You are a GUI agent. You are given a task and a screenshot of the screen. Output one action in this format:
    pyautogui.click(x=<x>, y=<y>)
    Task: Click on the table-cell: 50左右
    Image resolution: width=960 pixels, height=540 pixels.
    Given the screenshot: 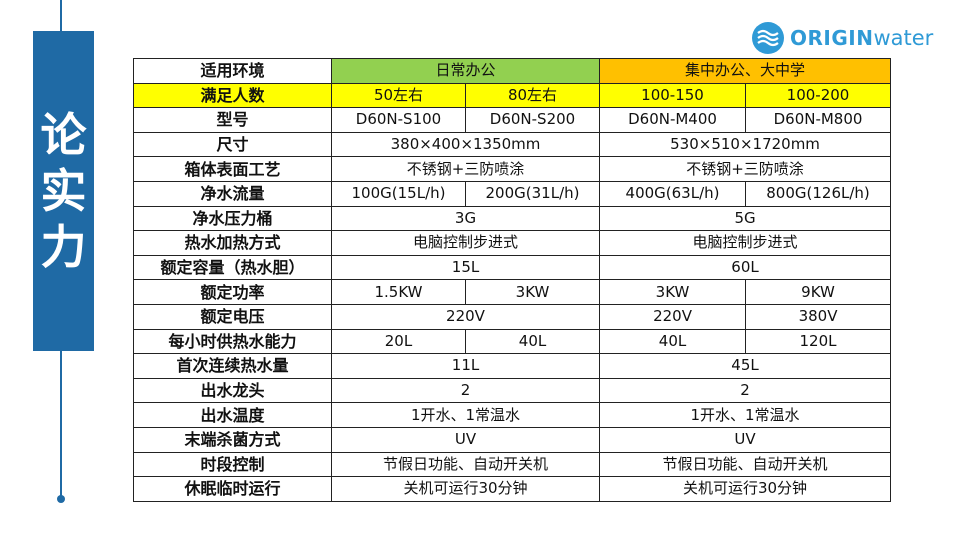 What is the action you would take?
    pyautogui.click(x=398, y=95)
    